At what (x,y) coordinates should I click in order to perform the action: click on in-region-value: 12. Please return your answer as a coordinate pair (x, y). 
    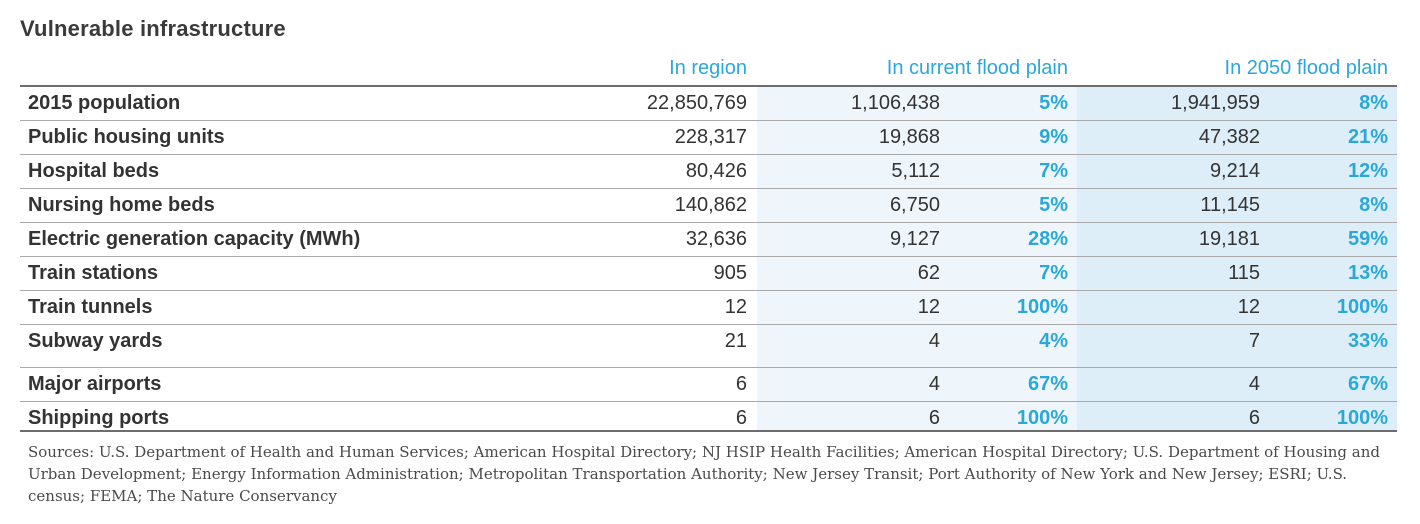
    Looking at the image, I should click on (735, 306).